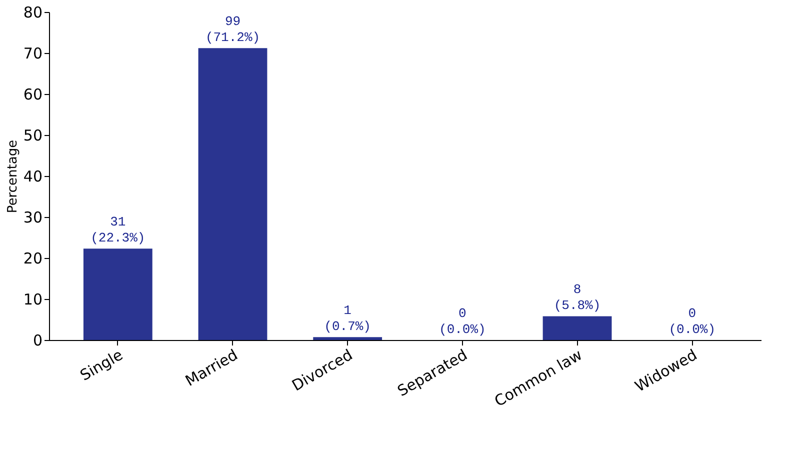 This screenshot has width=806, height=452. Describe the element at coordinates (32, 95) in the screenshot. I see `y-tick-label: 60` at that location.